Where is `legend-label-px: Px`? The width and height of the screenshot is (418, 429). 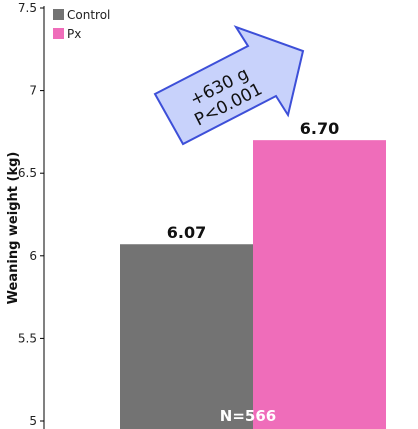 legend-label-px: Px is located at coordinates (74, 34).